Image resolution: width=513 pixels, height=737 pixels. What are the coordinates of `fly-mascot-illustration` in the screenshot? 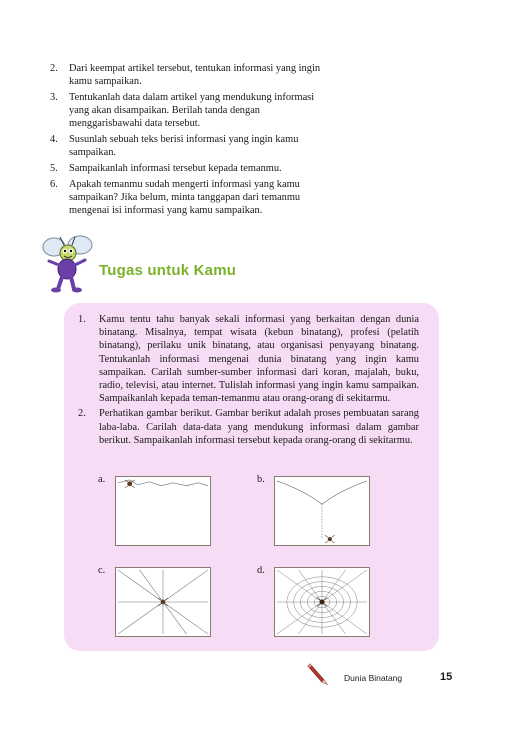 It's located at (70, 264).